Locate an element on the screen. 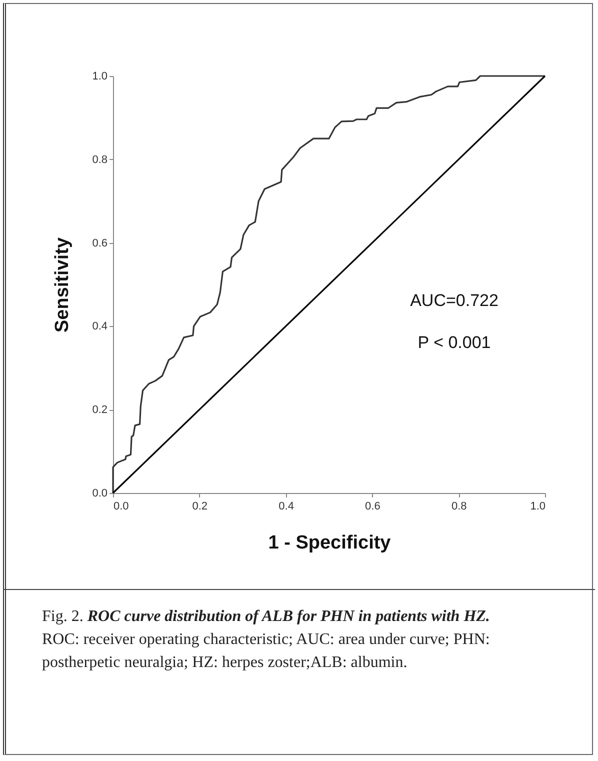  x-tick-label: 0.6 is located at coordinates (372, 506).